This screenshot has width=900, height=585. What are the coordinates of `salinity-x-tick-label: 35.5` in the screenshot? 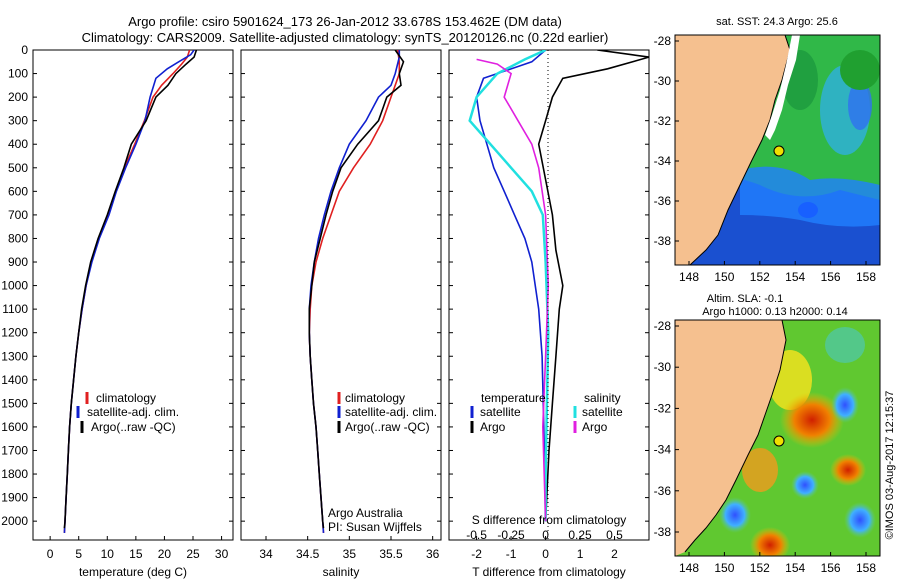 It's located at (391, 554).